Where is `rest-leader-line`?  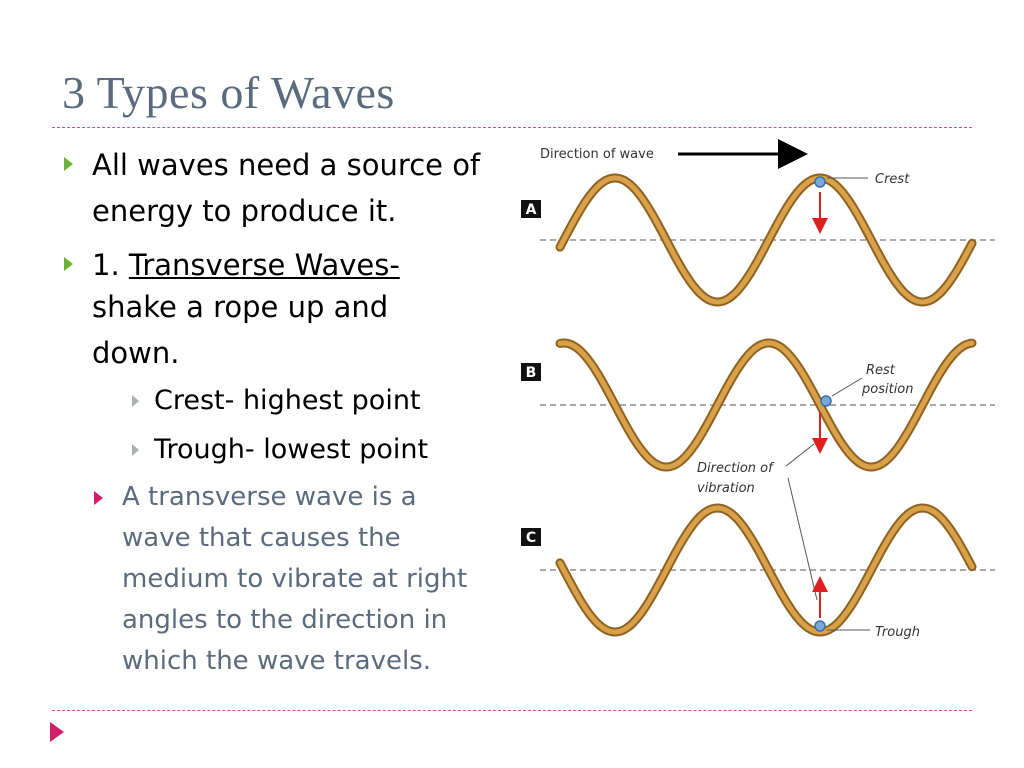 rest-leader-line is located at coordinates (847, 387).